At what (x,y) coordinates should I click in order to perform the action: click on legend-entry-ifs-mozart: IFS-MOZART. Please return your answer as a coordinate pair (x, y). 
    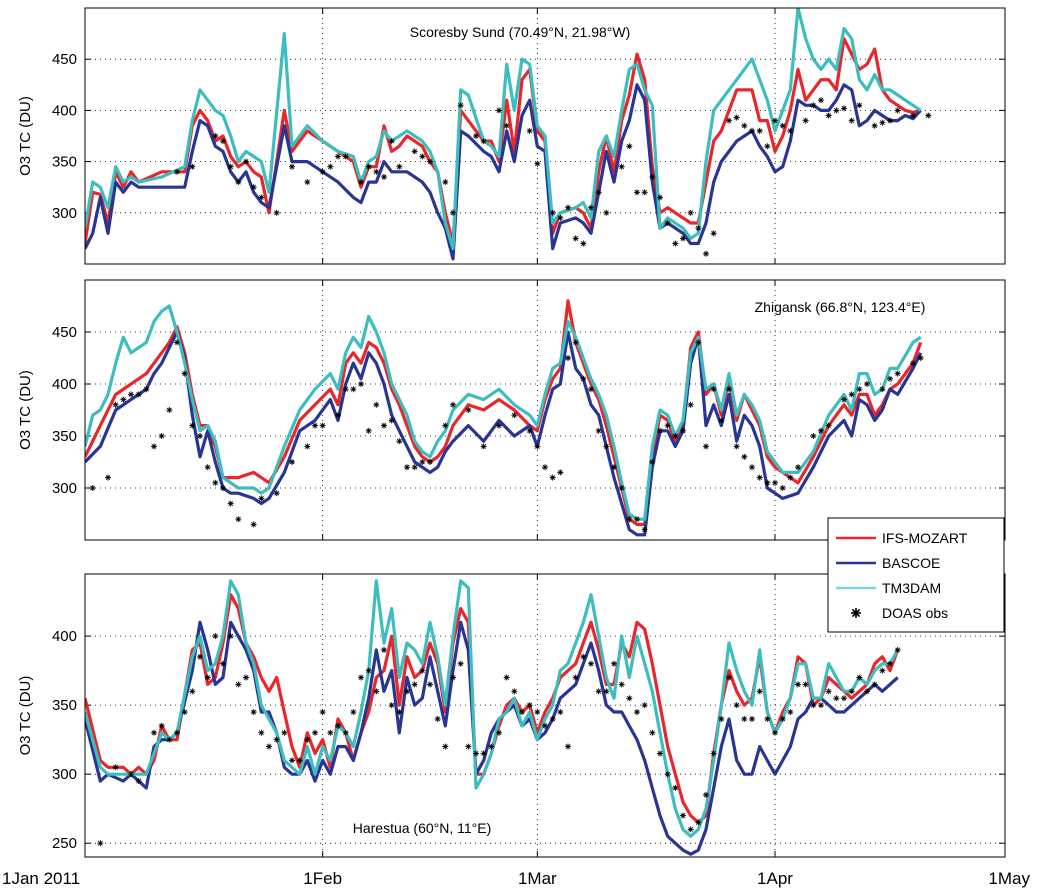
    Looking at the image, I should click on (902, 538).